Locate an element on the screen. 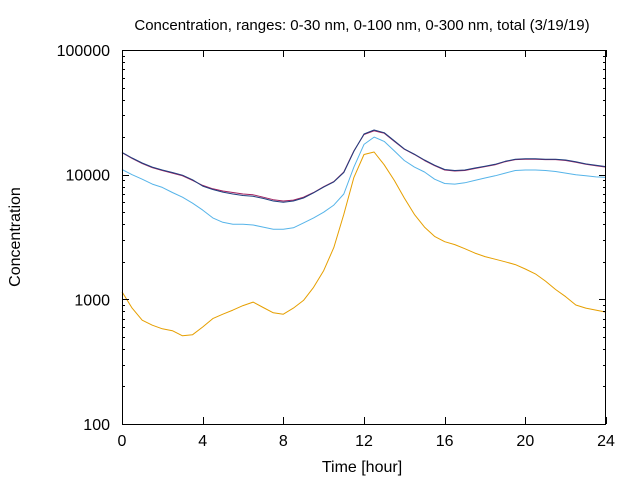 This screenshot has width=640, height=480. x-tick-label: 24 is located at coordinates (606, 441).